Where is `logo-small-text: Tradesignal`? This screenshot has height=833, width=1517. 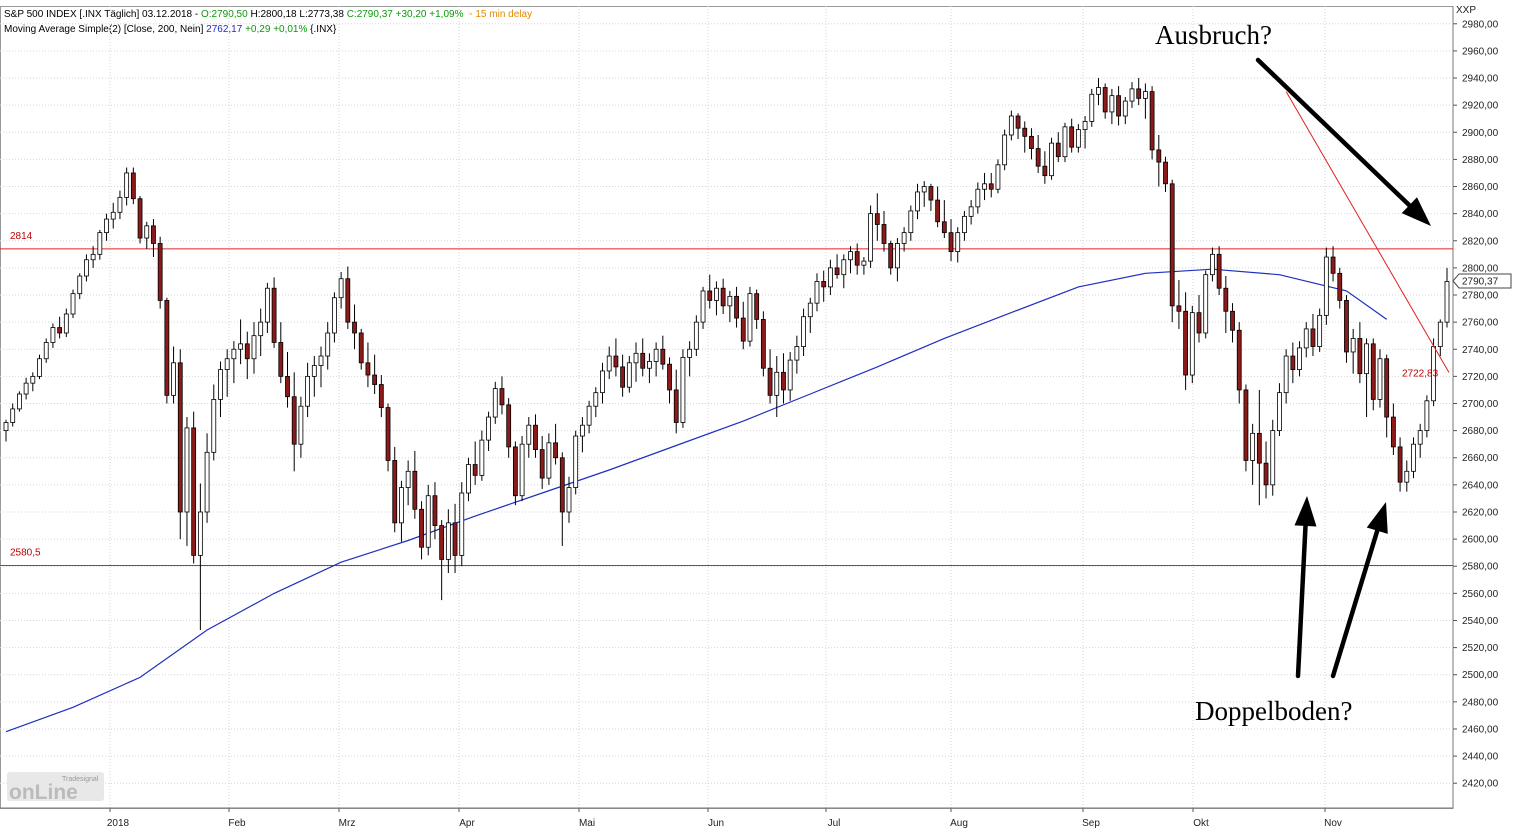 logo-small-text: Tradesignal is located at coordinates (80, 779).